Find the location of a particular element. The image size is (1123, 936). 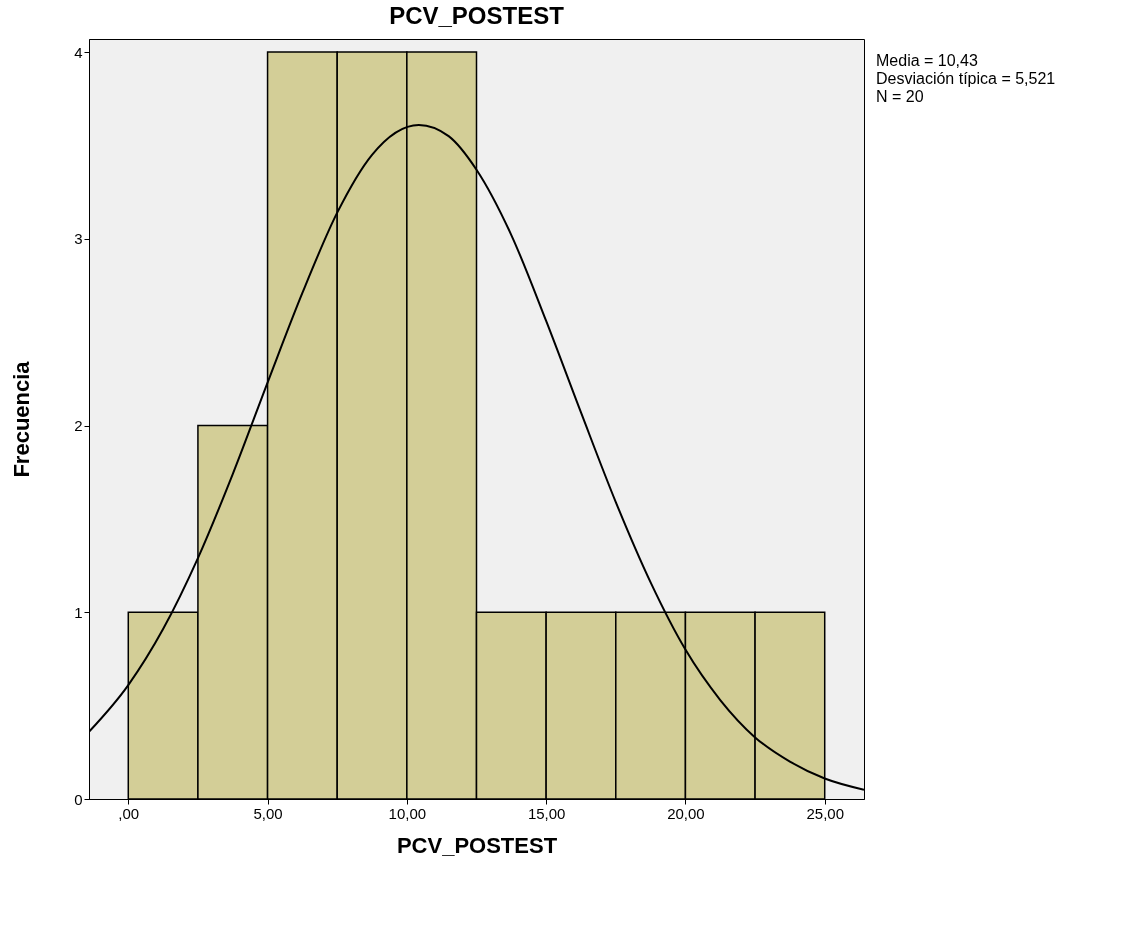

y-axis-title: Frecuencia is located at coordinates (22, 419).